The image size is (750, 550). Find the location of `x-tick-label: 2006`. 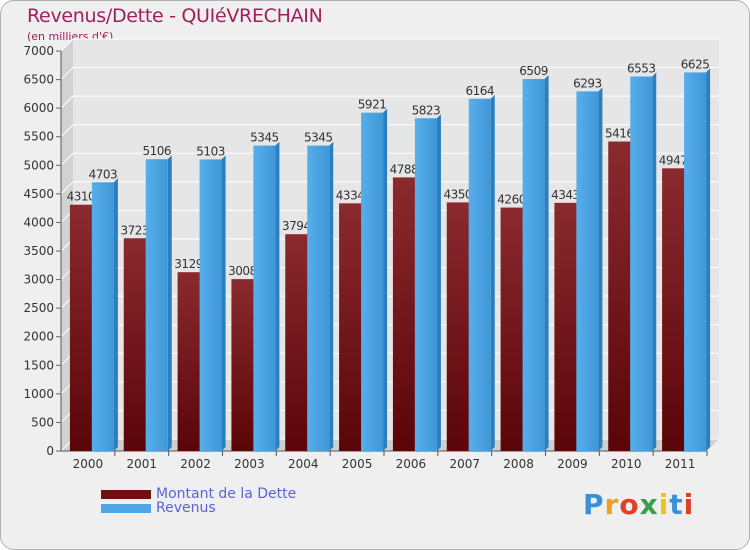

x-tick-label: 2006 is located at coordinates (411, 464).